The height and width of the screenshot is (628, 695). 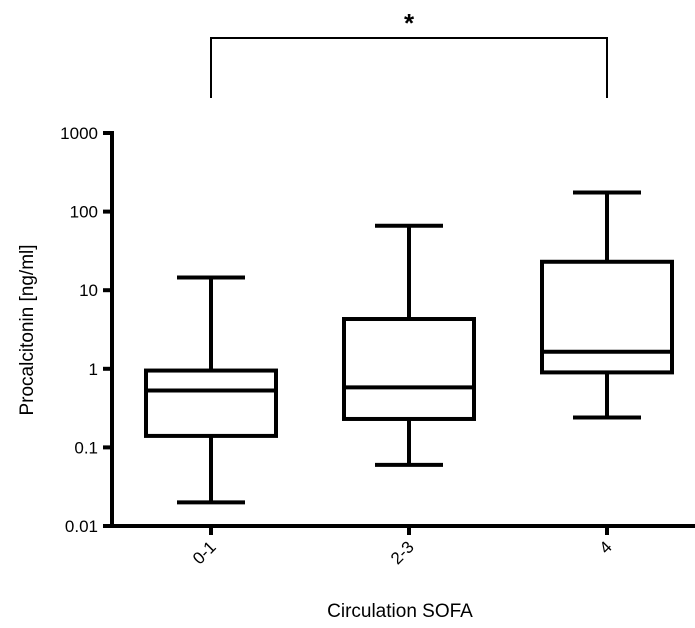 What do you see at coordinates (86, 447) in the screenshot?
I see `y-tick-label: 0.1` at bounding box center [86, 447].